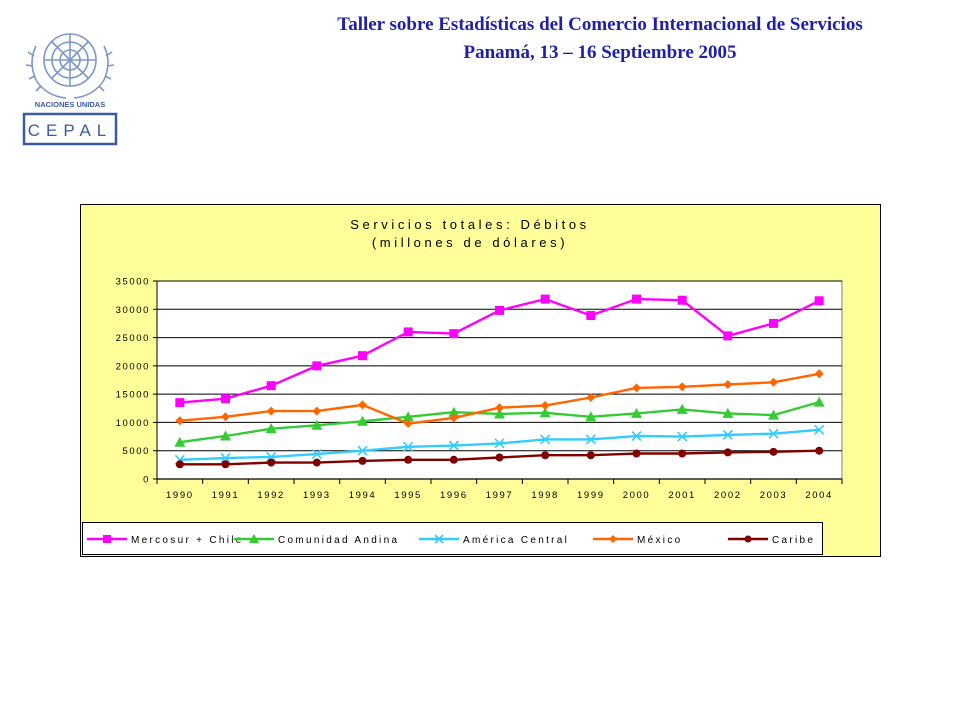 Image resolution: width=960 pixels, height=720 pixels. What do you see at coordinates (70, 89) in the screenshot?
I see `cepal-logo: NACIONES UNIDAS CEPAL` at bounding box center [70, 89].